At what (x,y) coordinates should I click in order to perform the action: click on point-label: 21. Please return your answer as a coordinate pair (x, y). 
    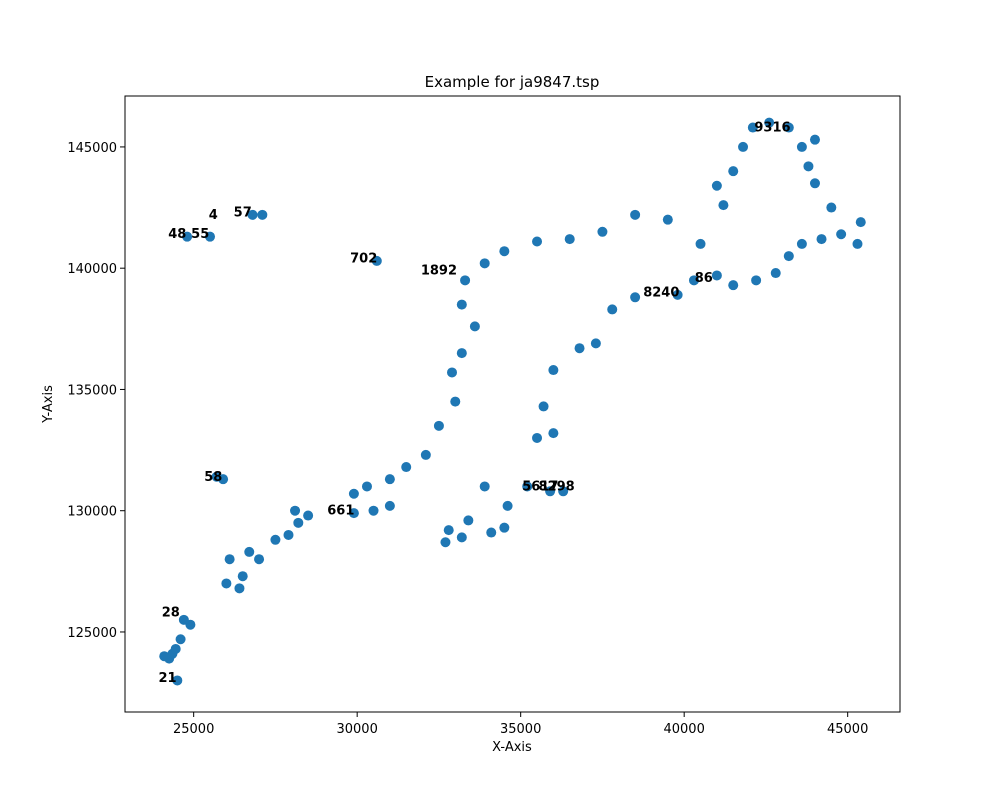
    Looking at the image, I should click on (167, 678).